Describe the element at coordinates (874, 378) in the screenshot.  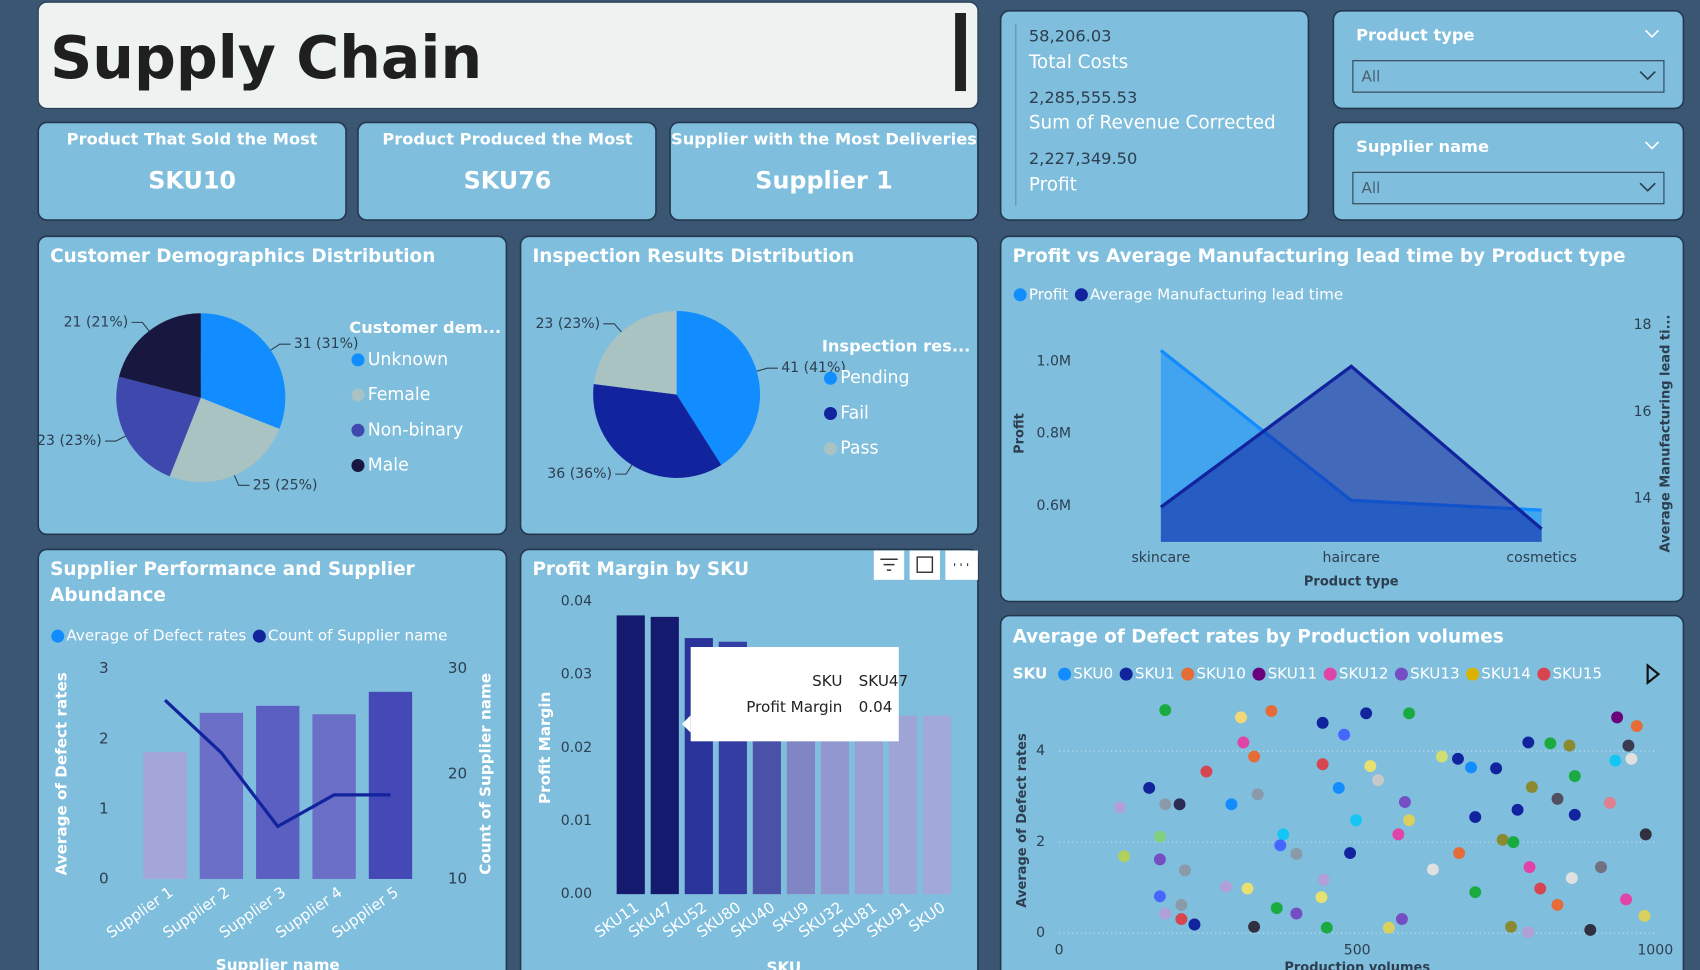
I see `legend-label: Pending` at that location.